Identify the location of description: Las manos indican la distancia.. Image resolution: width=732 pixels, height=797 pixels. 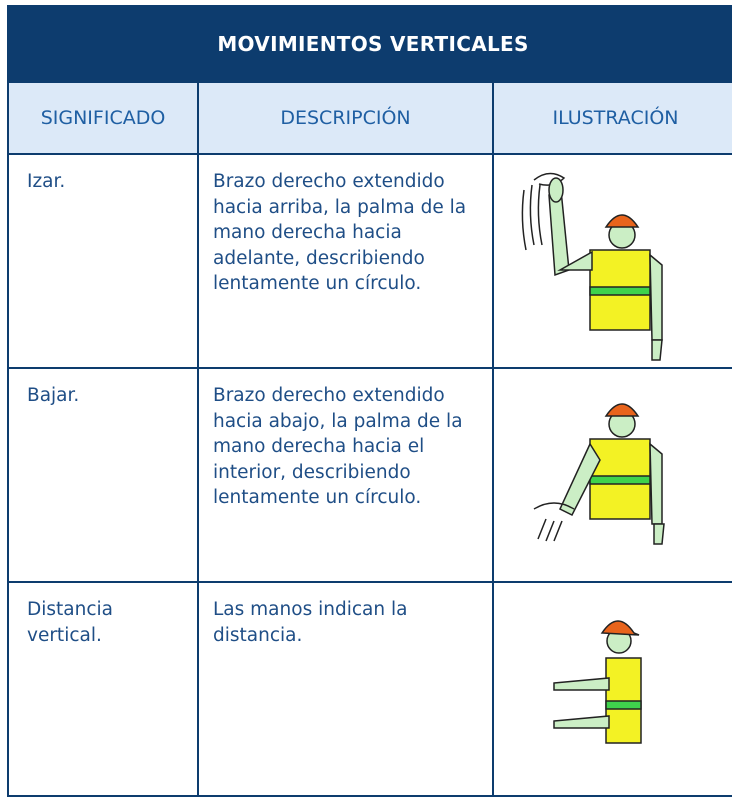
(310, 622).